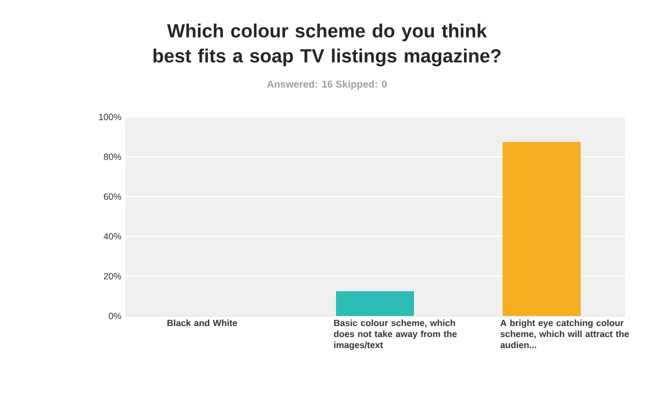  I want to click on y-tick-label: 80%, so click(113, 157).